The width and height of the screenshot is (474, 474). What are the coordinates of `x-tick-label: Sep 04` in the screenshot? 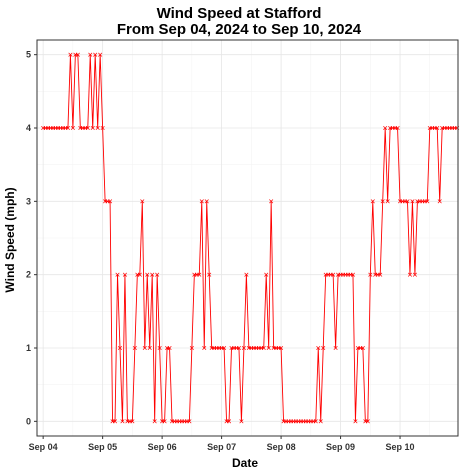 It's located at (43, 447).